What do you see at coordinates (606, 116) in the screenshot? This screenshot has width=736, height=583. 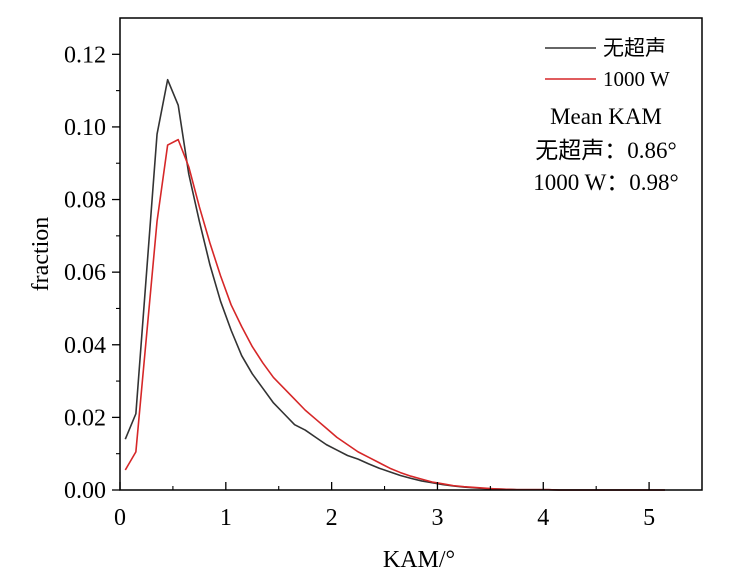 I see `annotation-title: Mean KAM` at bounding box center [606, 116].